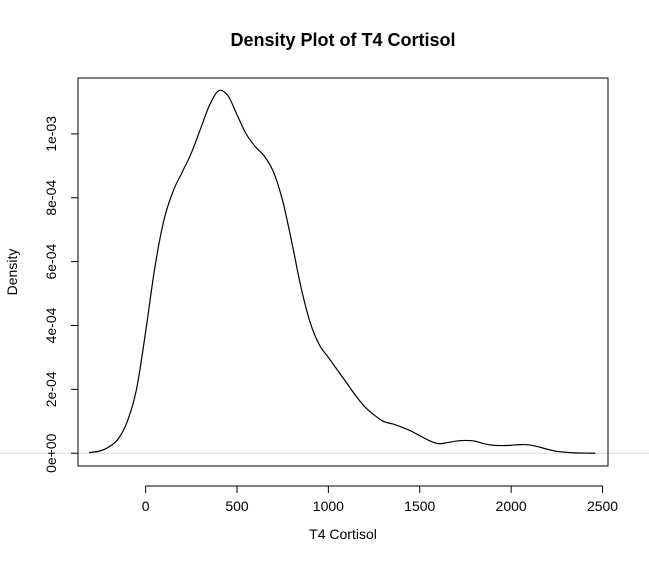 The image size is (649, 565). I want to click on y-axis: 0e+00 2e-04 4e-04 6e-04 8e-04 1e-03, so click(61, 294).